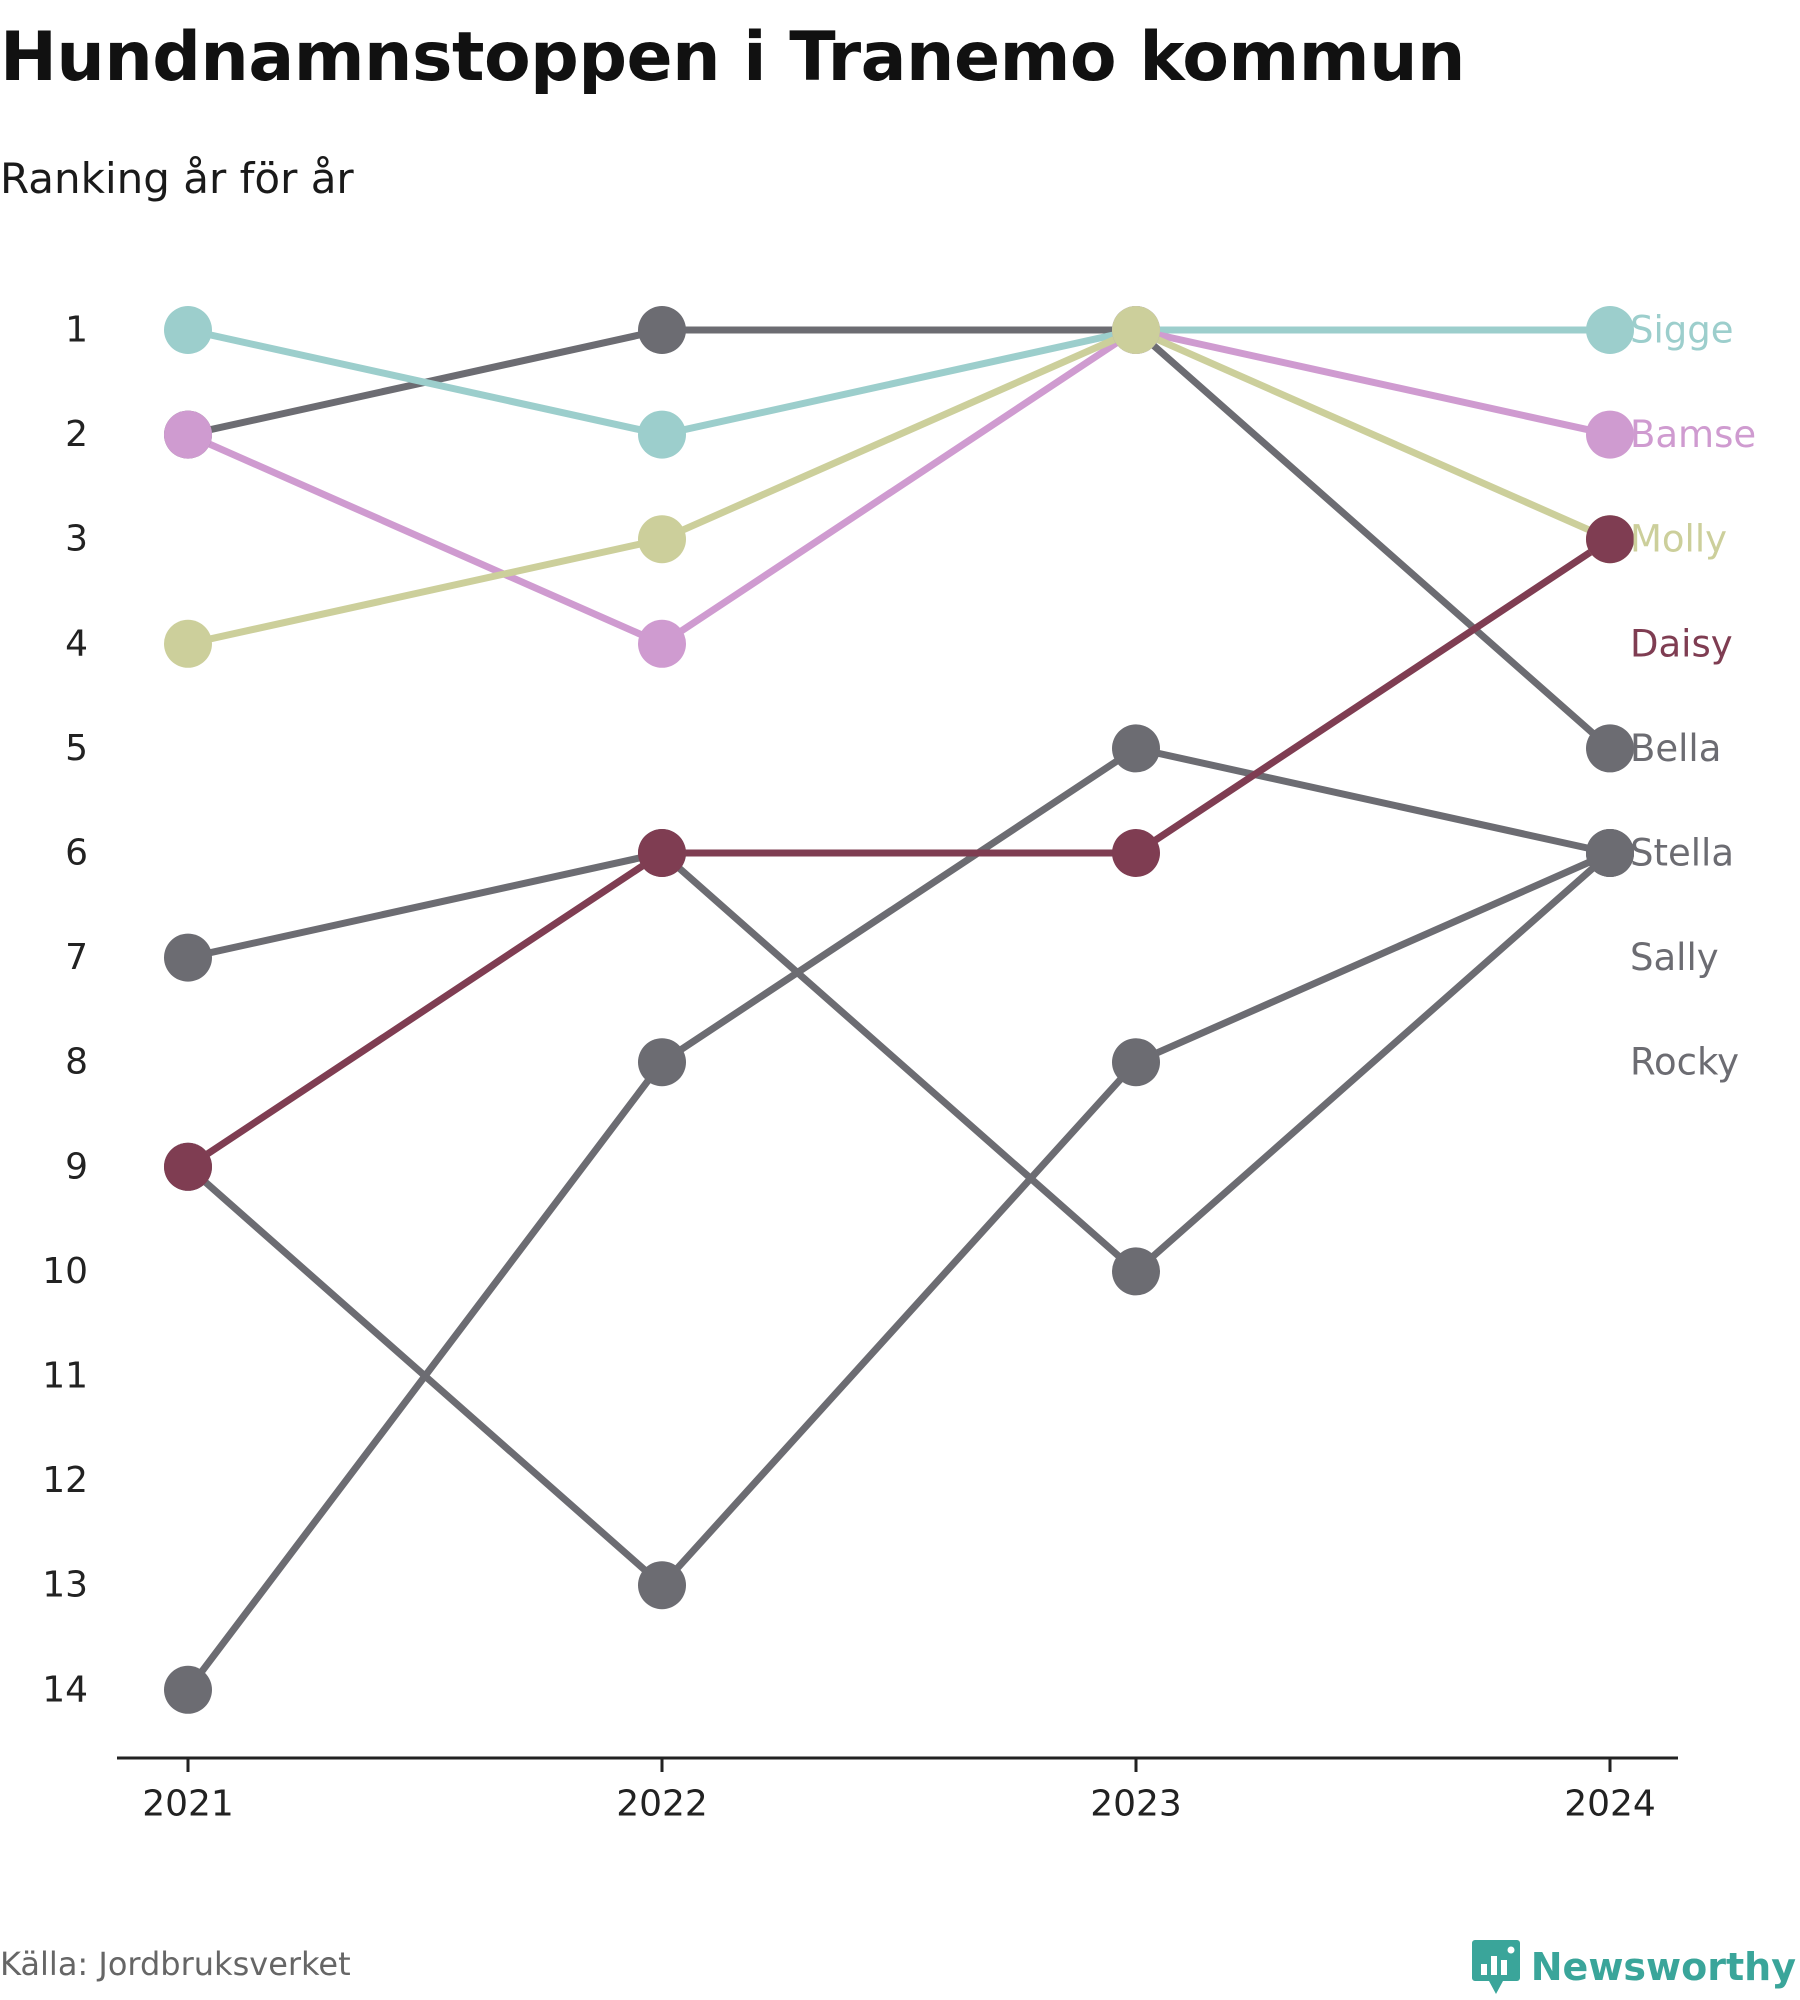 This screenshot has width=1800, height=2000. I want to click on y-tick-label: 6, so click(76, 853).